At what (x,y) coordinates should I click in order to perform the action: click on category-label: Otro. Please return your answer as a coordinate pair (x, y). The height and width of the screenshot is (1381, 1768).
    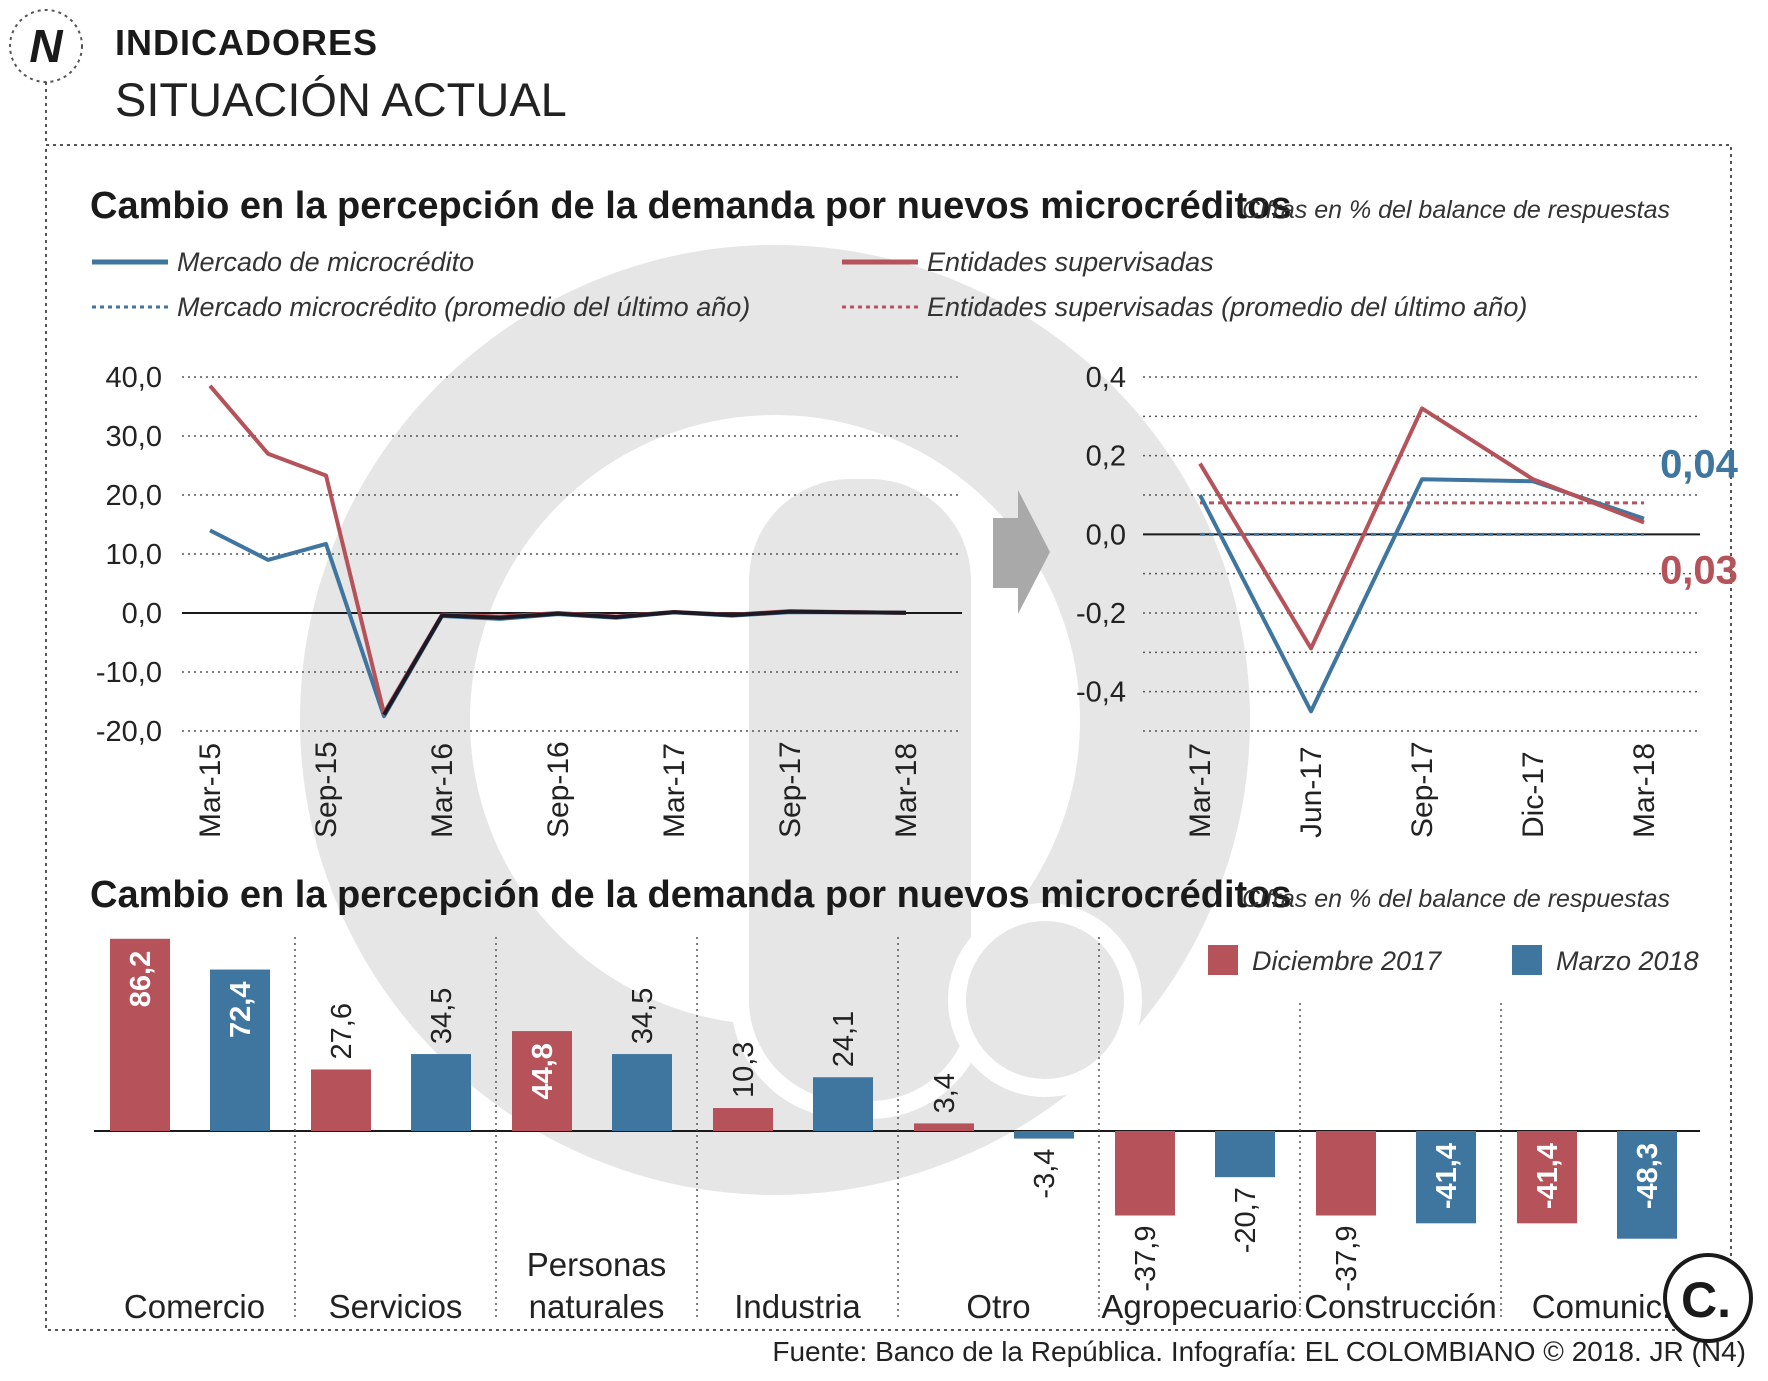
    Looking at the image, I should click on (998, 1306).